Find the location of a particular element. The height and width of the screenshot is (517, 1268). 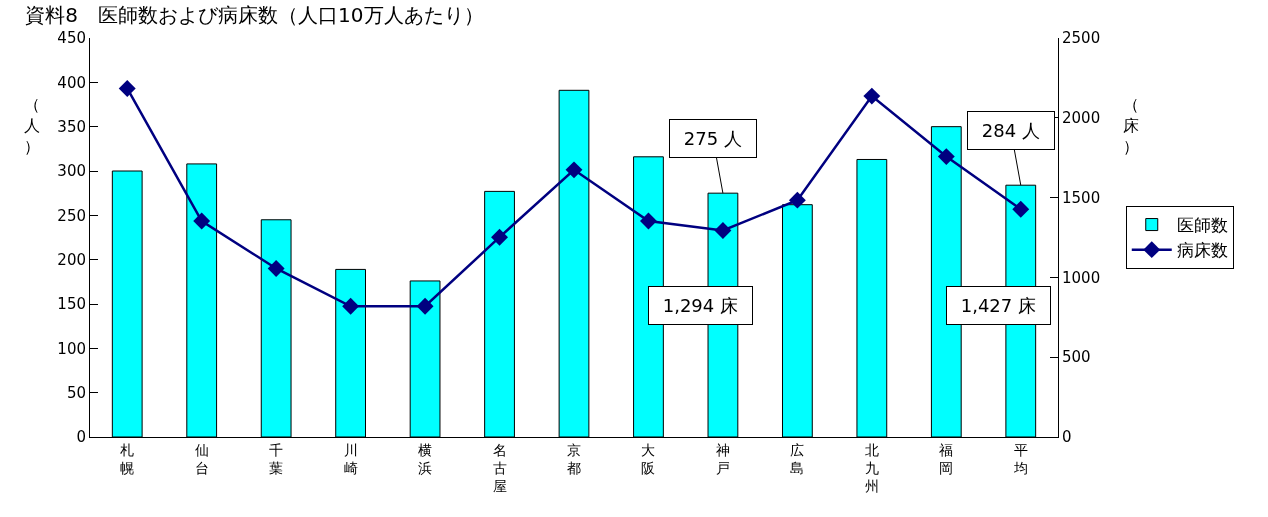

annotation: 1,294 床 is located at coordinates (700, 305).